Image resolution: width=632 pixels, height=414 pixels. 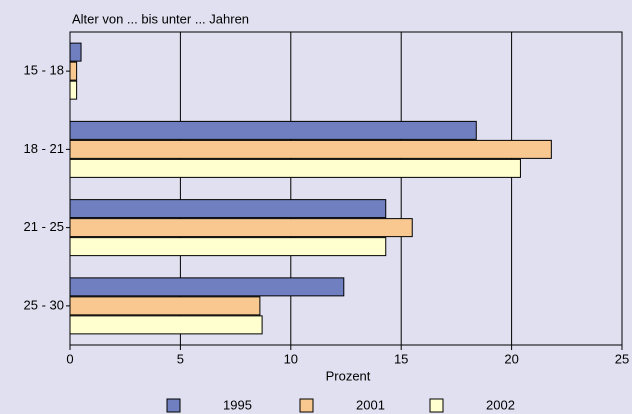 What do you see at coordinates (44, 70) in the screenshot?
I see `y-tick-label: 15 - 18` at bounding box center [44, 70].